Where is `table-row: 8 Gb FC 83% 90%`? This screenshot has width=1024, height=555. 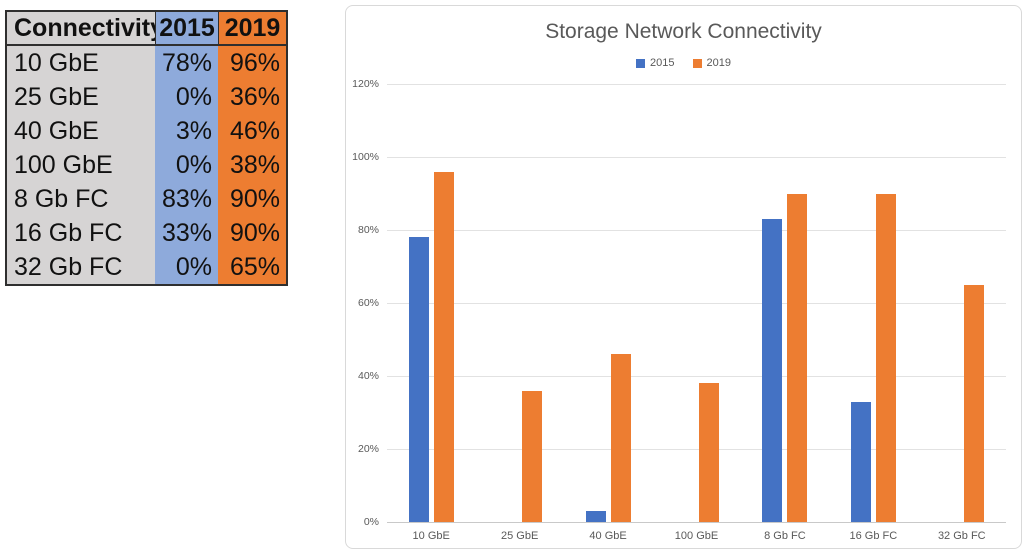 table-row: 8 Gb FC 83% 90% is located at coordinates (146, 199).